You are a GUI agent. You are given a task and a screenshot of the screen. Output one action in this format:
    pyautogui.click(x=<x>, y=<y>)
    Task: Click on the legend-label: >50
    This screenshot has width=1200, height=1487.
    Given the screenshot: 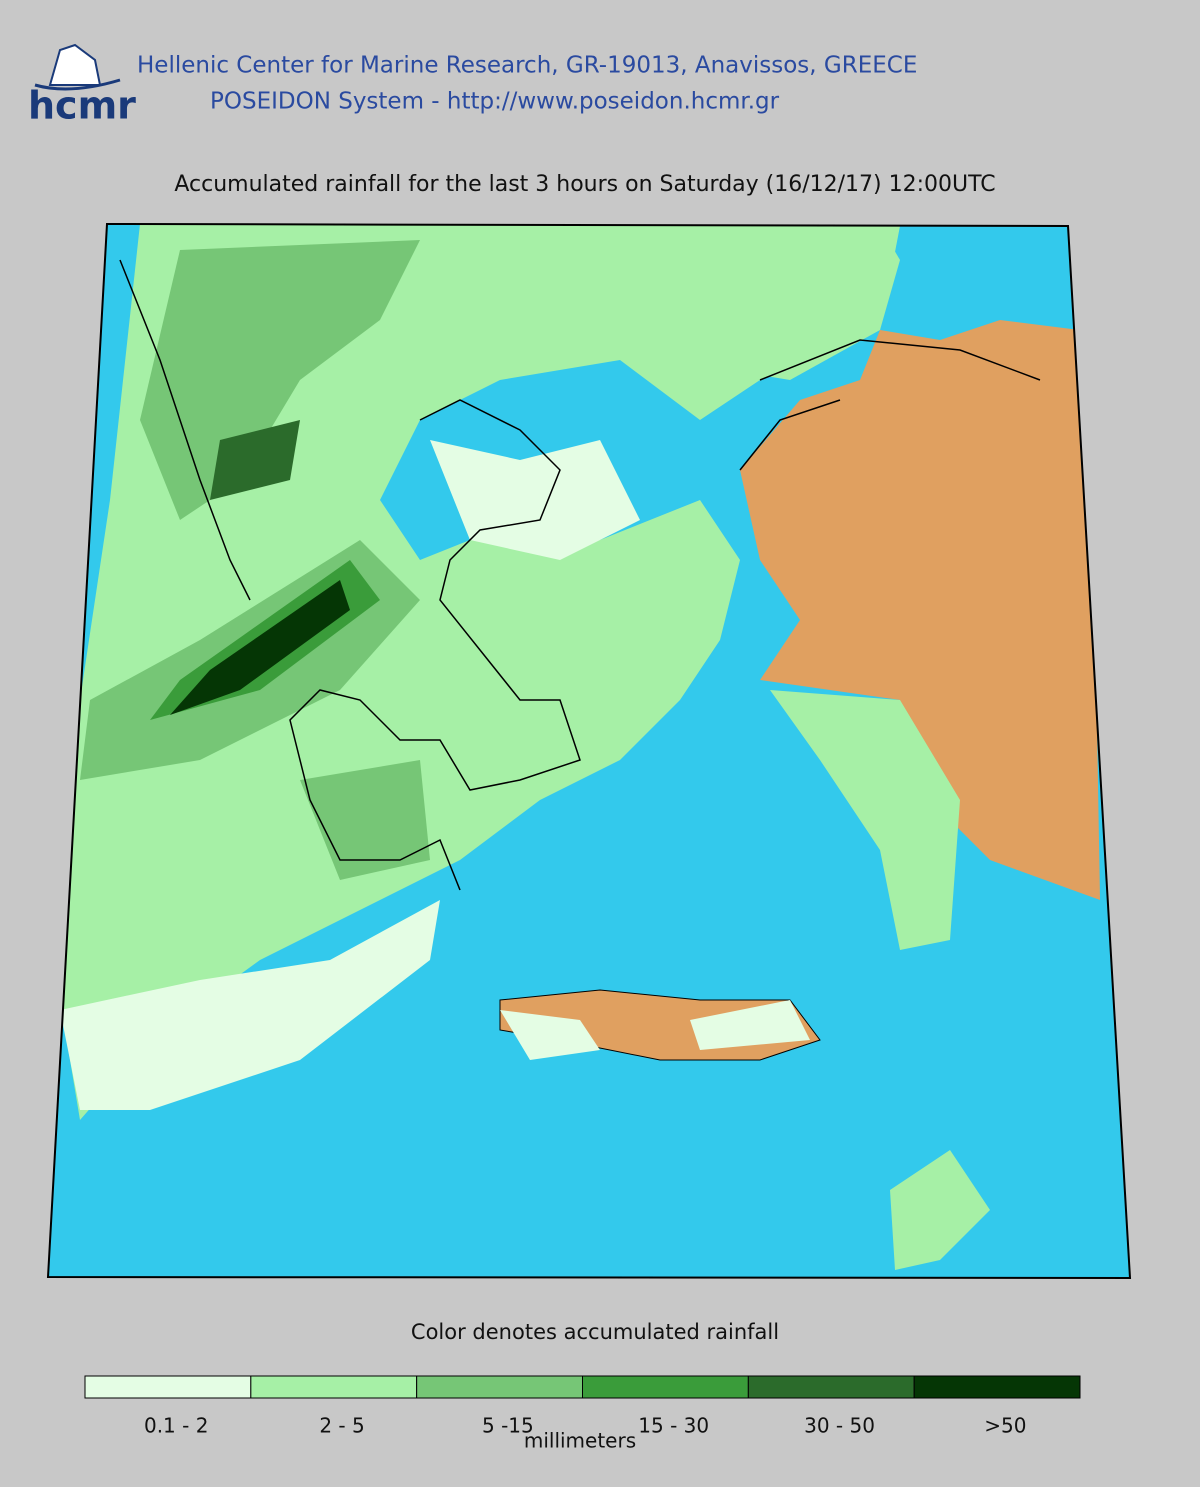 What is the action you would take?
    pyautogui.click(x=1005, y=1426)
    